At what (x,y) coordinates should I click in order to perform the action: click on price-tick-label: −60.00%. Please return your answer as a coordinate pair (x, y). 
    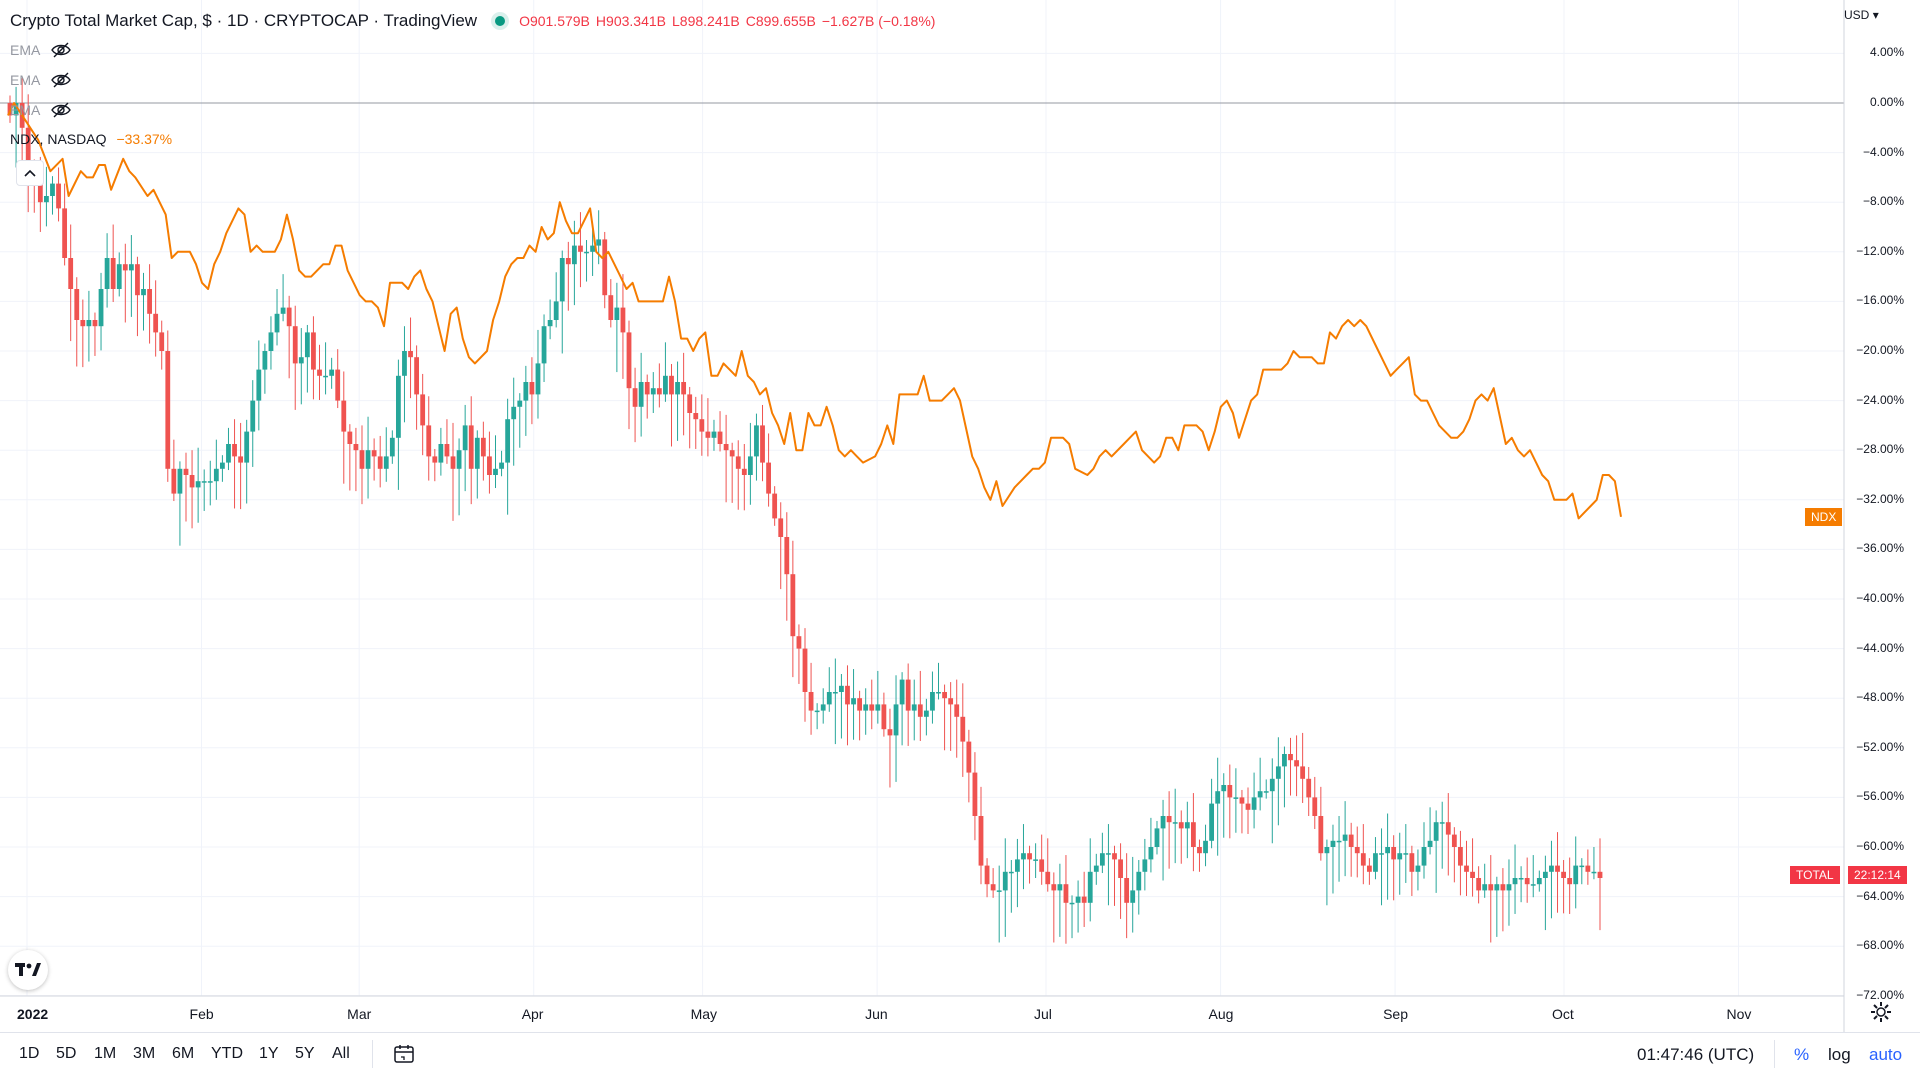
    Looking at the image, I should click on (1880, 846).